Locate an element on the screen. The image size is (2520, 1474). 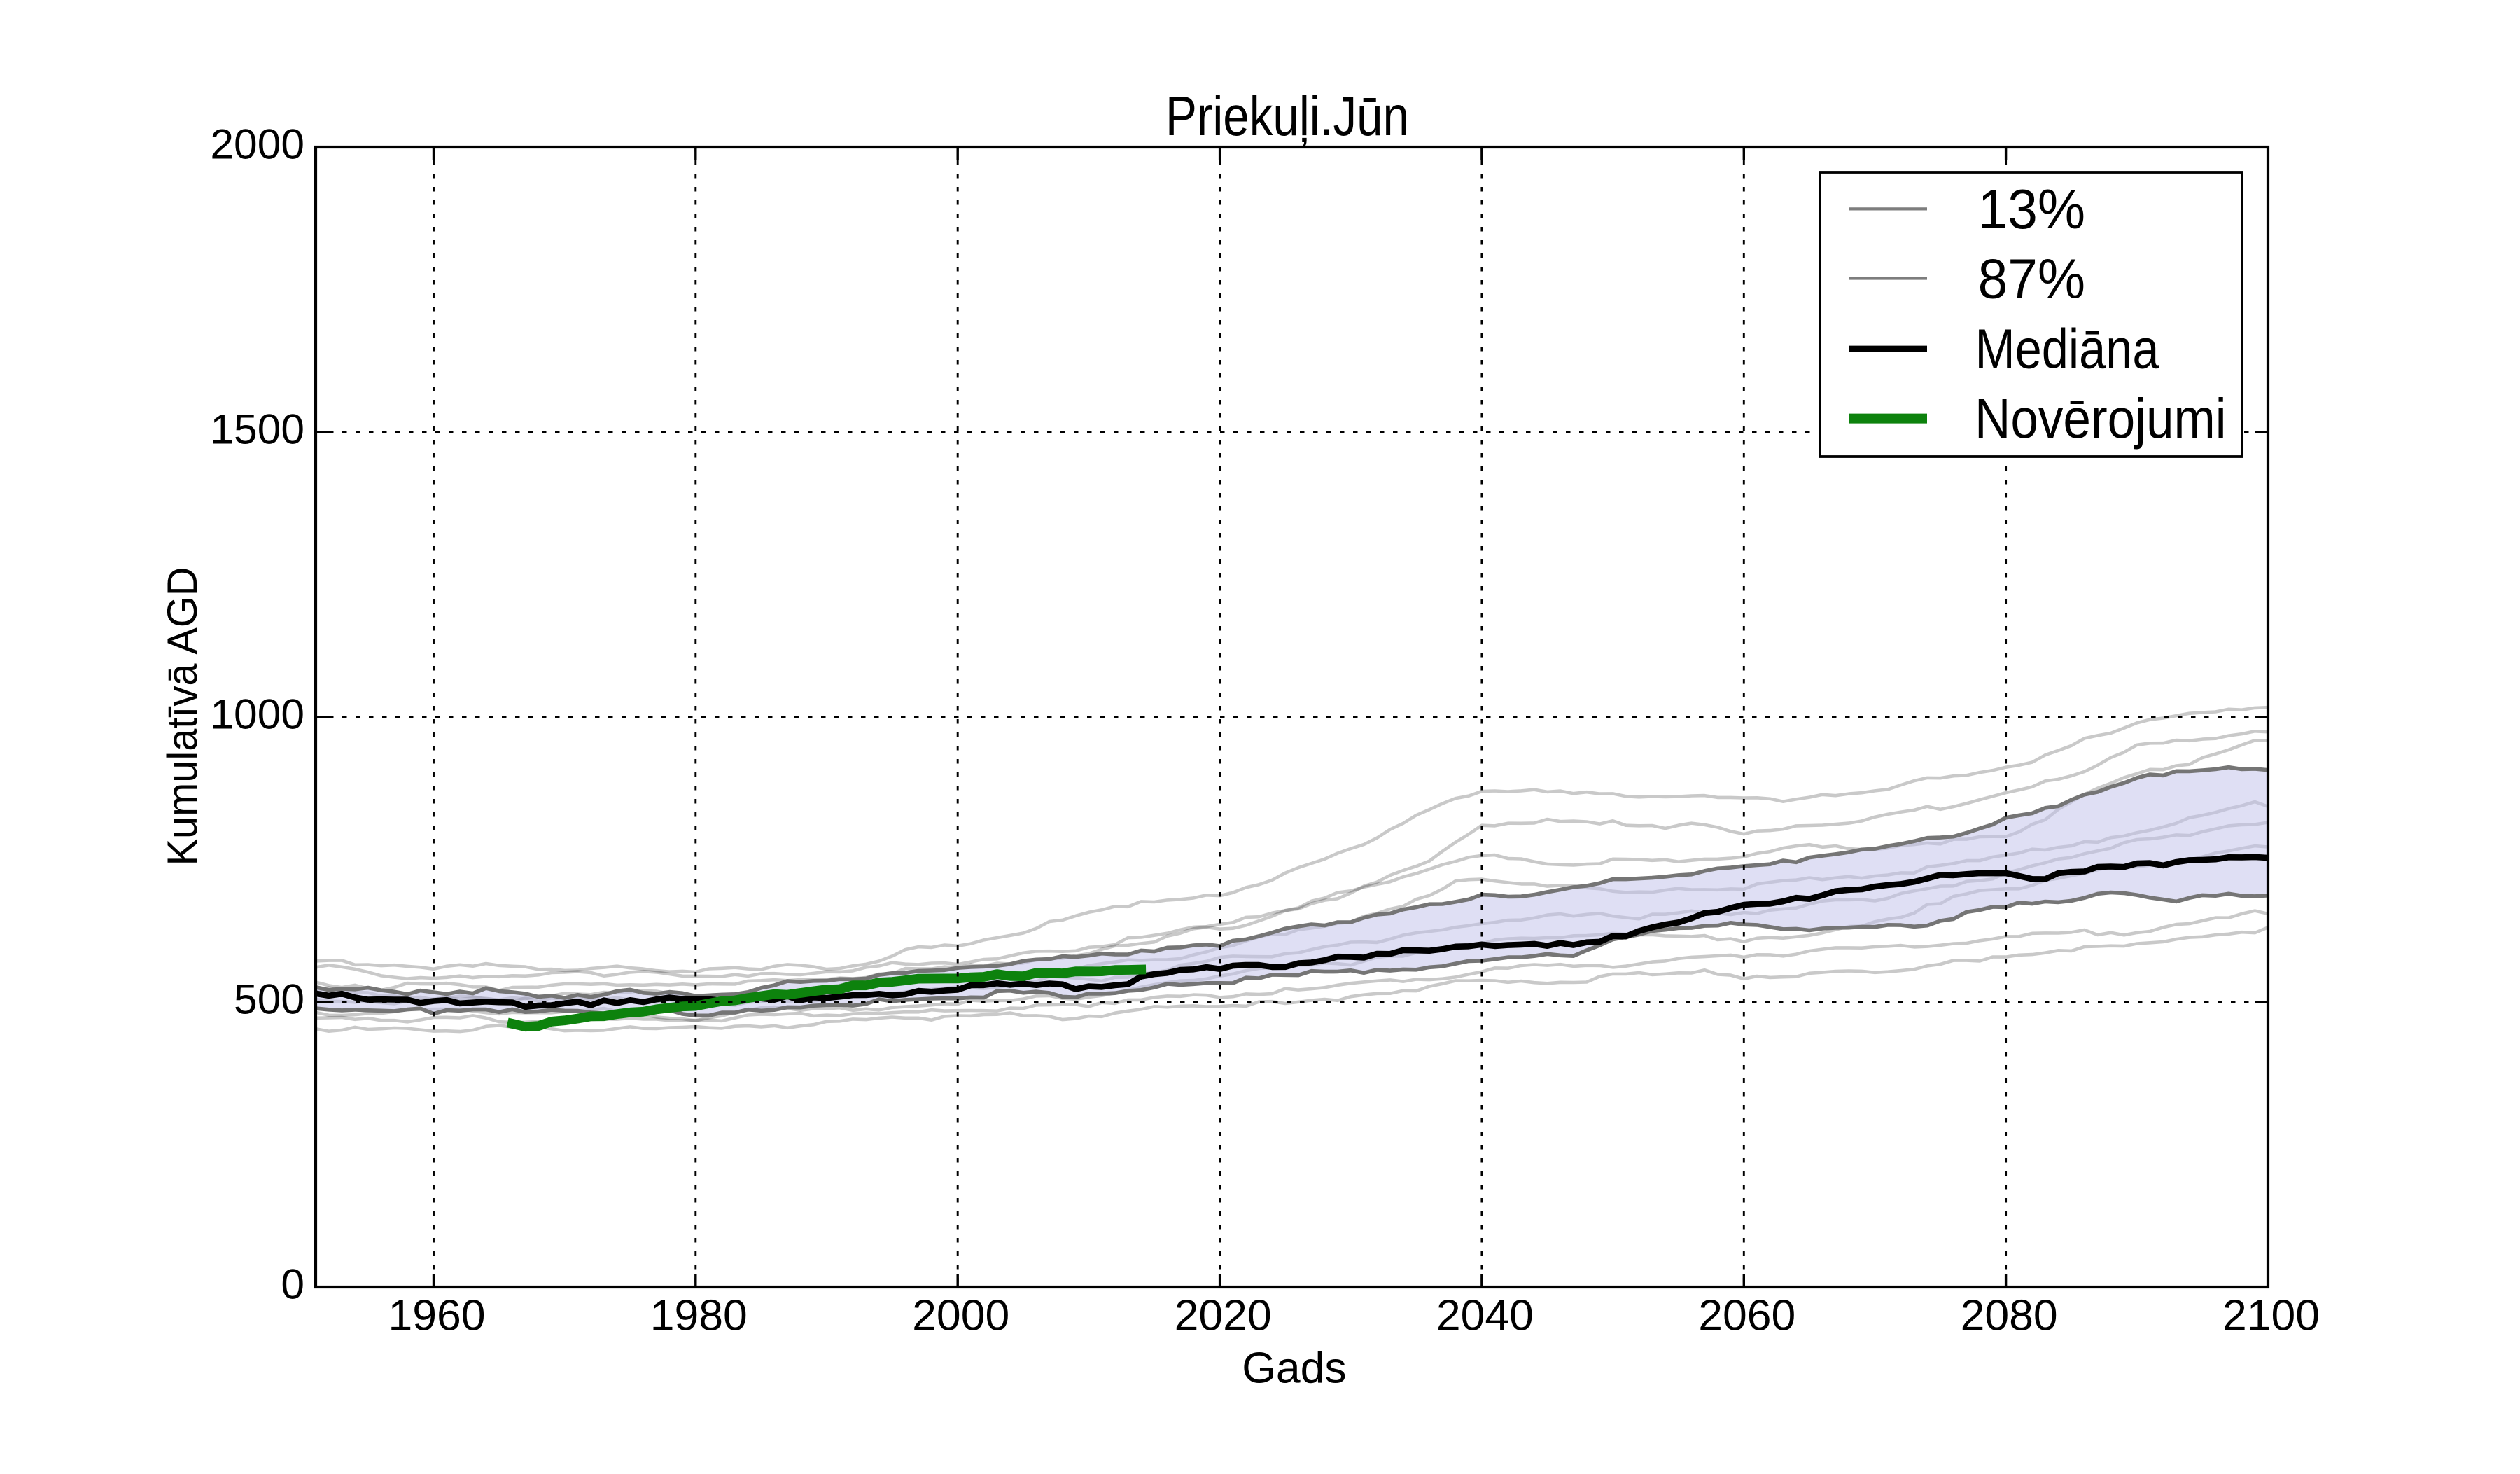
svg-text: 1980 is located at coordinates (699, 1315).